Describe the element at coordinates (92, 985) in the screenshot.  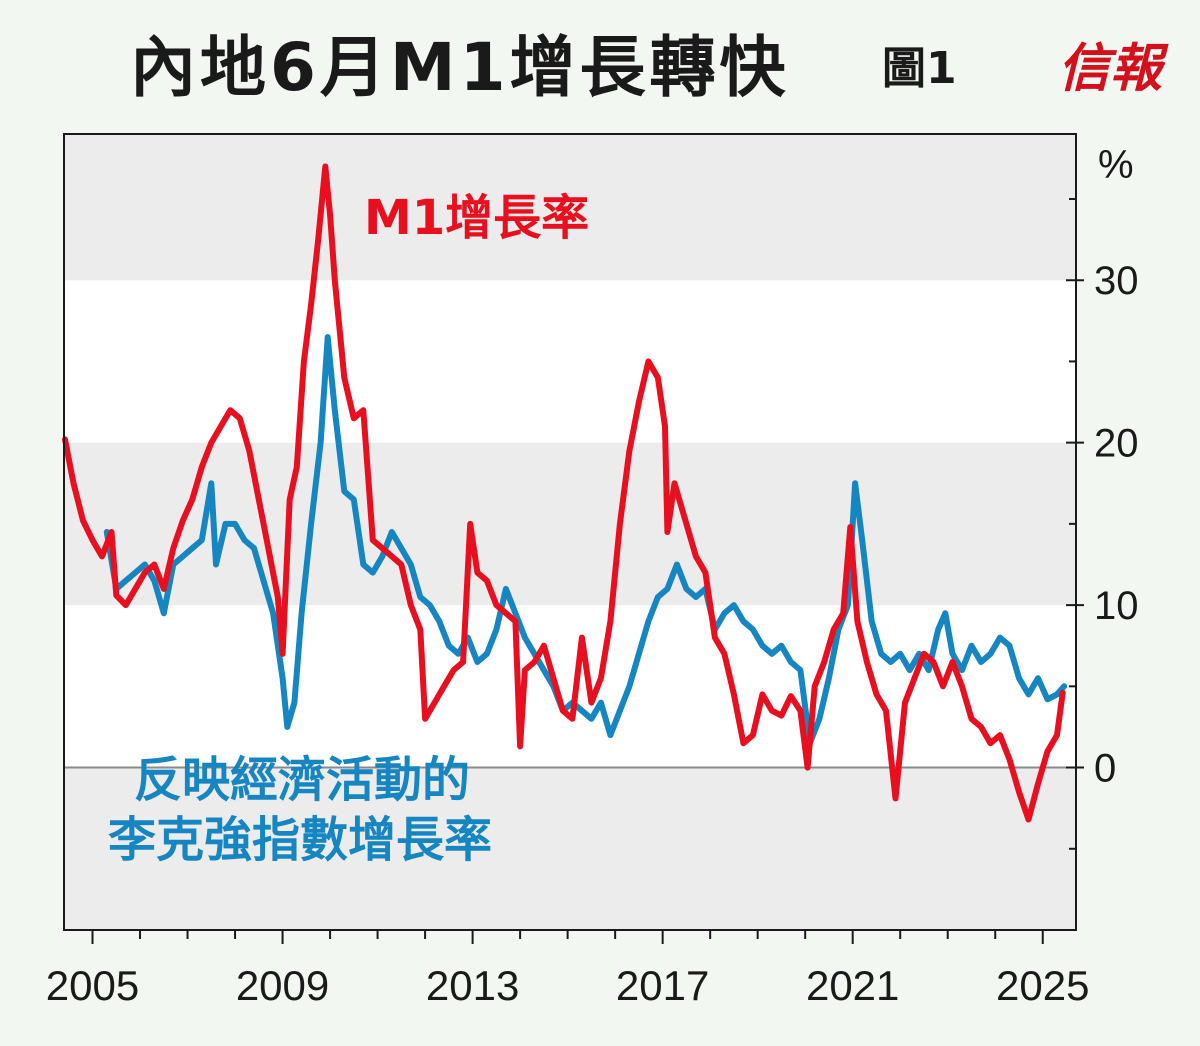
I see `x-tick-label: 2005` at that location.